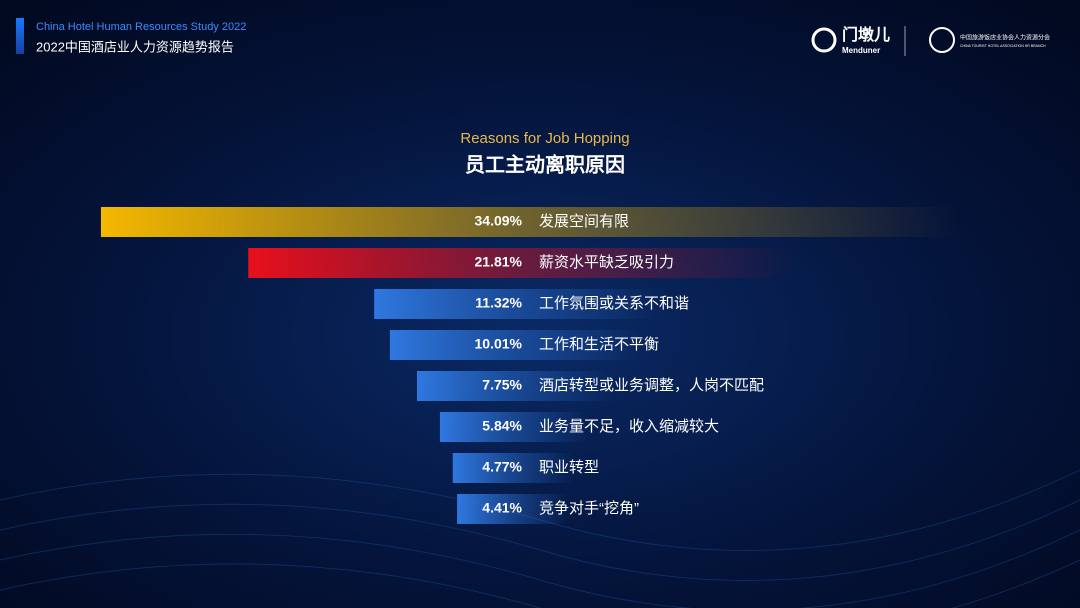 The width and height of the screenshot is (1080, 608). Describe the element at coordinates (135, 46) in the screenshot. I see `header-title: 2022中国酒店业人力资源趋势报告` at that location.